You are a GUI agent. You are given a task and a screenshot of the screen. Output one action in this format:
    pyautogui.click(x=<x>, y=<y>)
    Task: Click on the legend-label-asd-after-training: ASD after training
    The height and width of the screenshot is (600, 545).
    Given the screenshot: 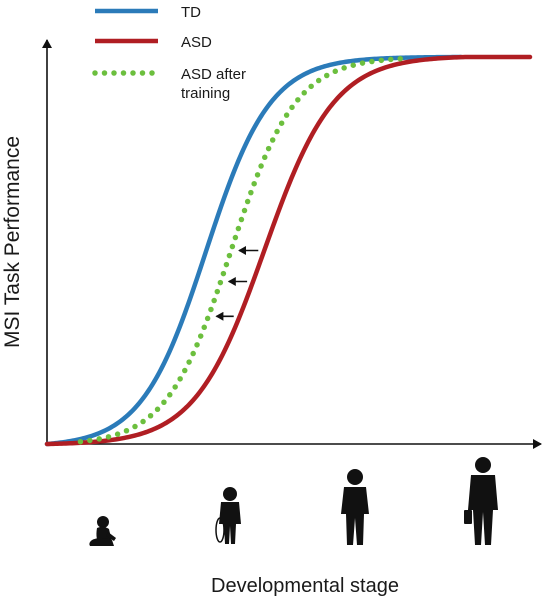 What is the action you would take?
    pyautogui.click(x=215, y=84)
    